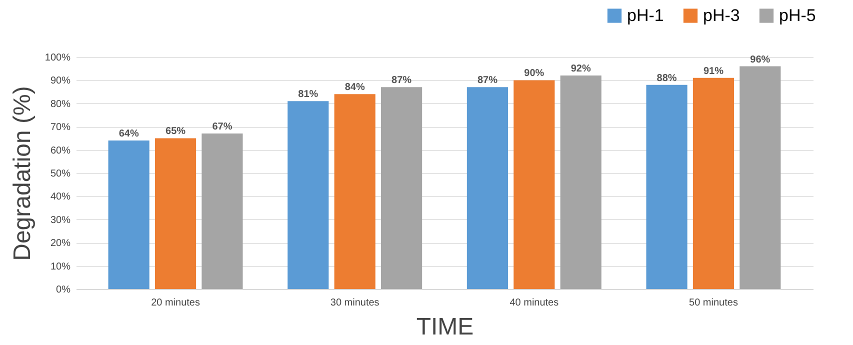 Image resolution: width=853 pixels, height=345 pixels. Describe the element at coordinates (176, 132) in the screenshot. I see `data-label: 65%` at that location.